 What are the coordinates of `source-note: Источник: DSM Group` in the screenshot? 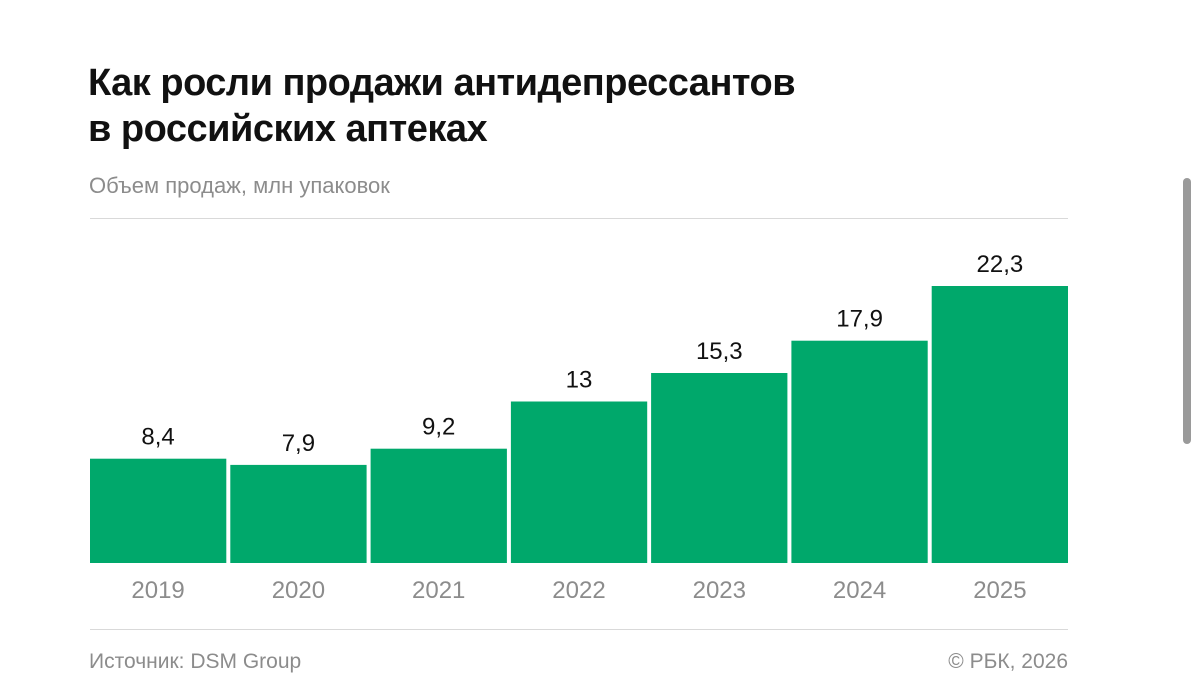 It's located at (195, 661).